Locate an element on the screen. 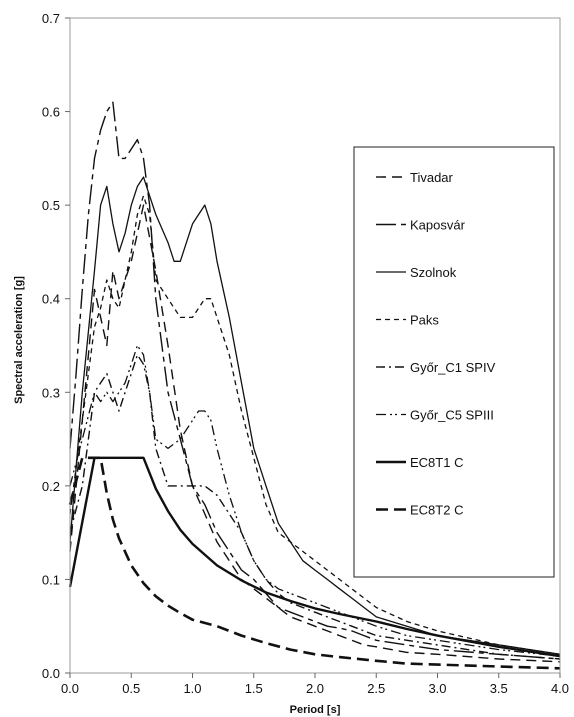 Image resolution: width=574 pixels, height=717 pixels. y-tick-label: 0.3 is located at coordinates (51, 392).